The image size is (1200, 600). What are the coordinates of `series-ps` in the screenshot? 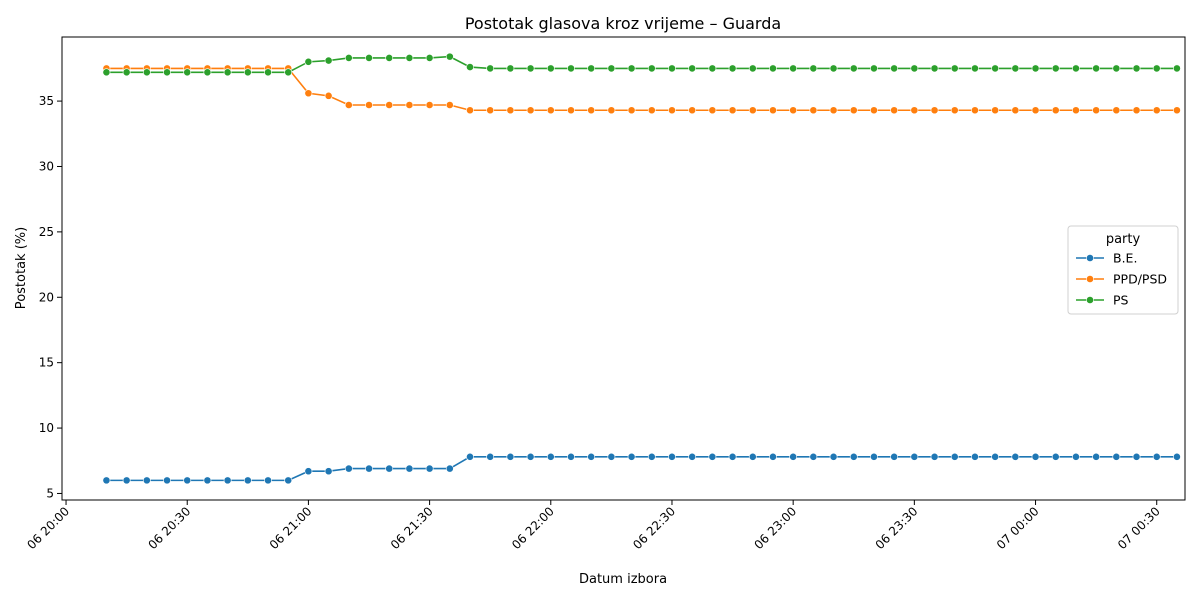 It's located at (641, 64).